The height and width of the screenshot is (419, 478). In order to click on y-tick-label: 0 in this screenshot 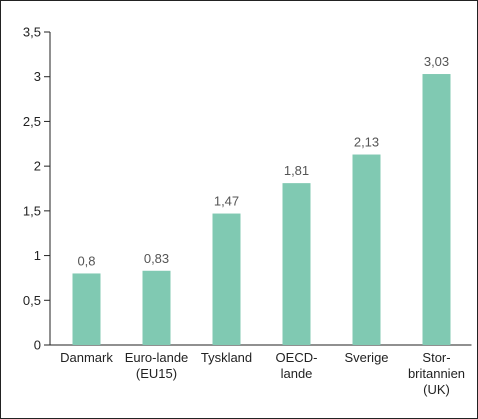, I will do `click(37, 345)`.